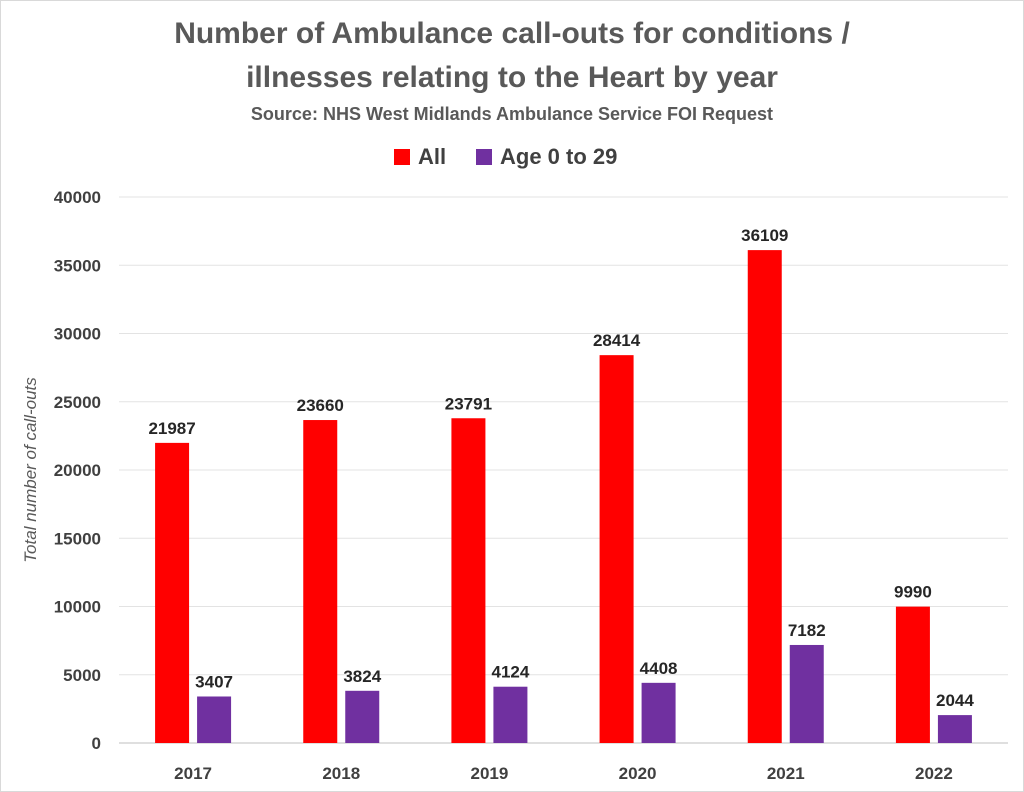  What do you see at coordinates (172, 592) in the screenshot?
I see `bar-all-2017` at bounding box center [172, 592].